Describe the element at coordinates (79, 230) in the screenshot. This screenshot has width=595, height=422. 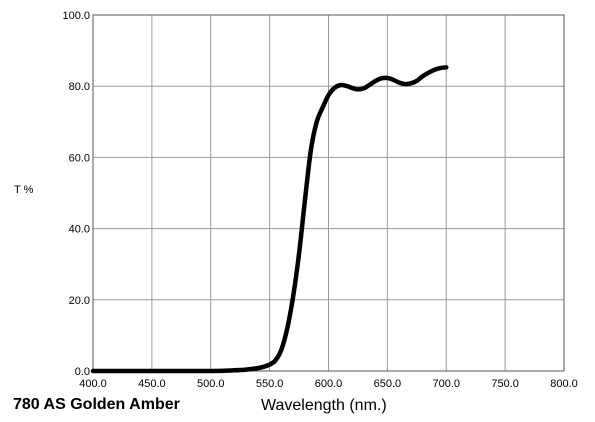
I see `y-tick-label: 40.0` at that location.